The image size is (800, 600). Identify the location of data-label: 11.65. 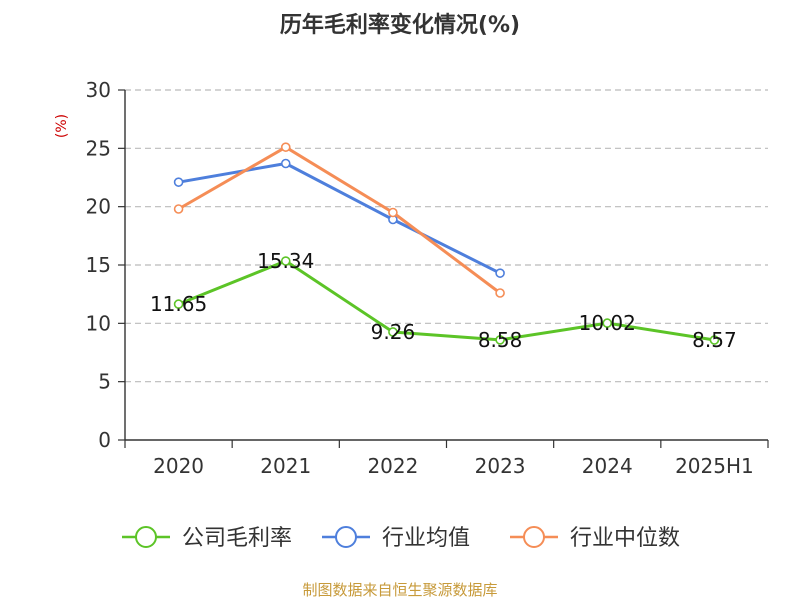
(178, 304).